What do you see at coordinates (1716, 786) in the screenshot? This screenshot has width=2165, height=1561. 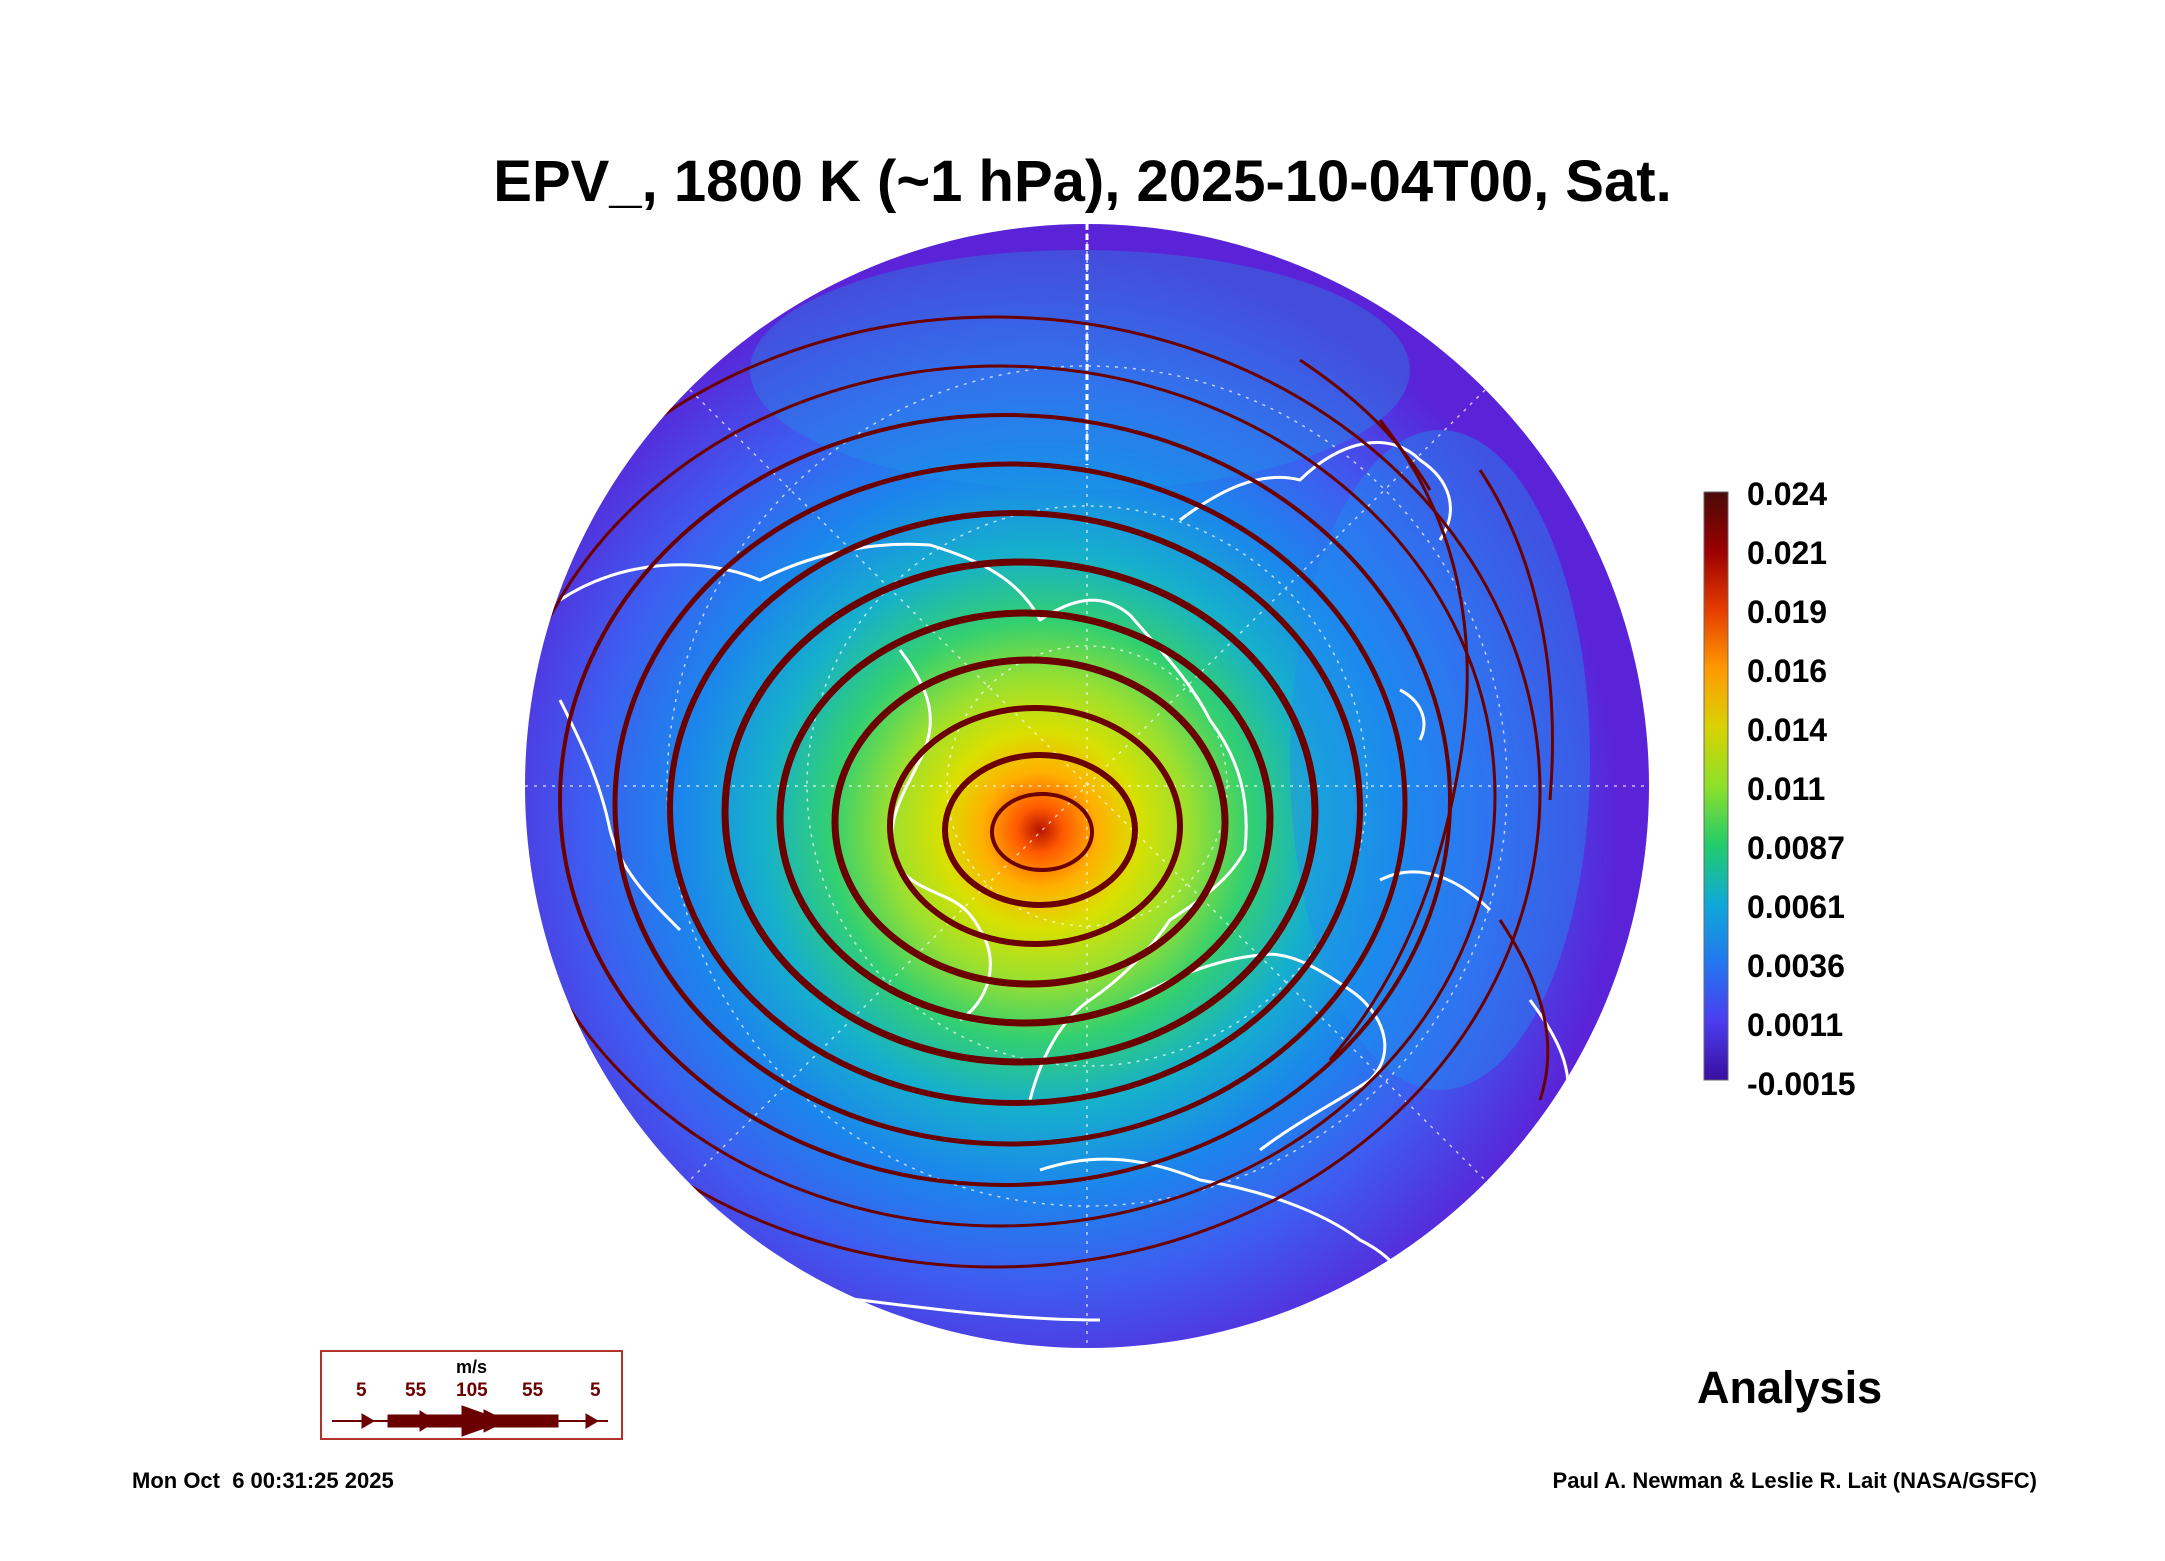 I see `colorbar` at bounding box center [1716, 786].